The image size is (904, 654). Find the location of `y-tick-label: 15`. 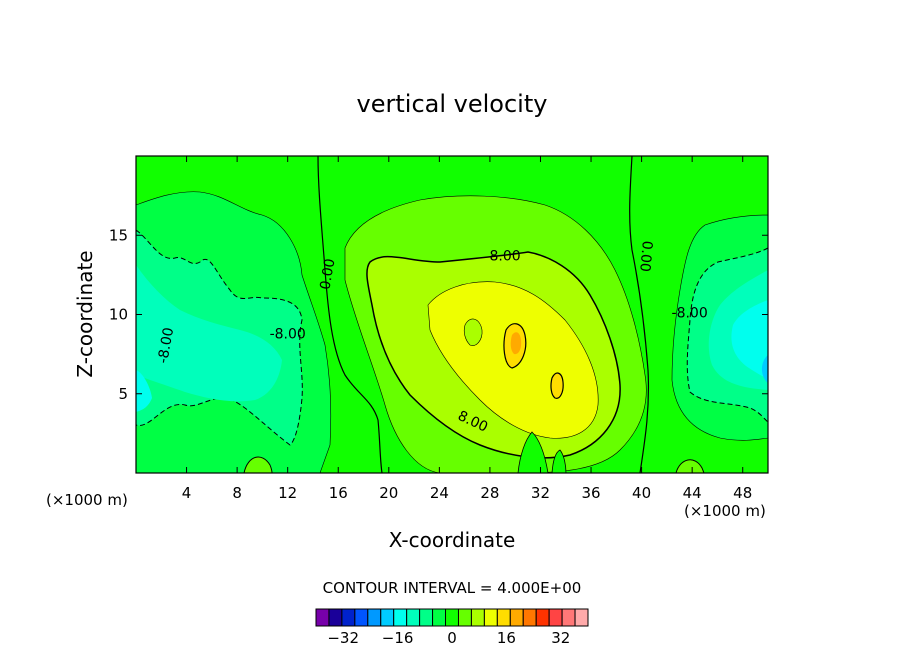

y-tick-label: 15 is located at coordinates (118, 235).